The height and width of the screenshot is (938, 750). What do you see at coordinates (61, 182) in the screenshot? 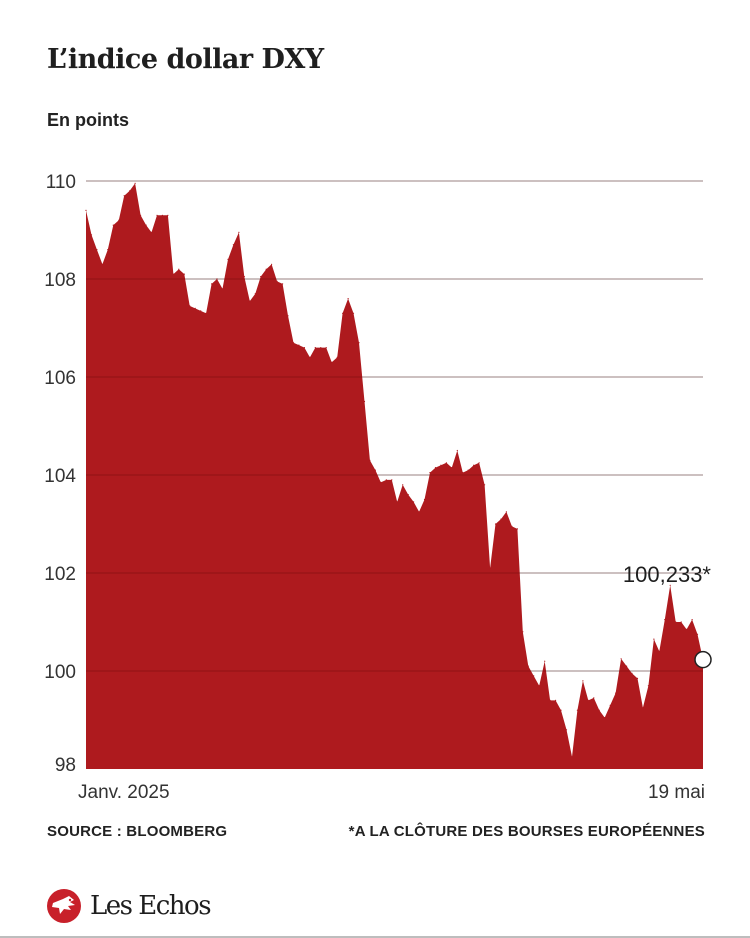
I see `y-tick-label: 110` at bounding box center [61, 182].